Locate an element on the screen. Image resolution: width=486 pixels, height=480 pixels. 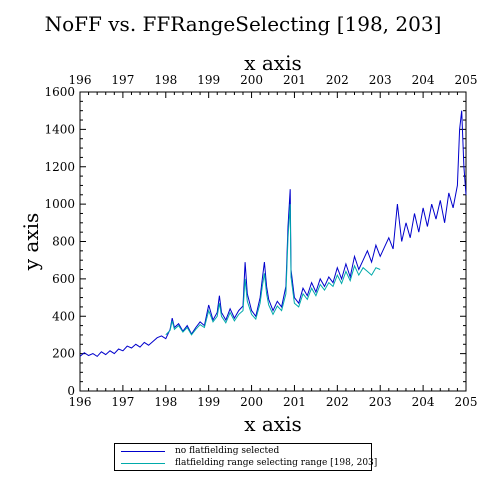
y-tick-label: 1600 is located at coordinates (59, 92).